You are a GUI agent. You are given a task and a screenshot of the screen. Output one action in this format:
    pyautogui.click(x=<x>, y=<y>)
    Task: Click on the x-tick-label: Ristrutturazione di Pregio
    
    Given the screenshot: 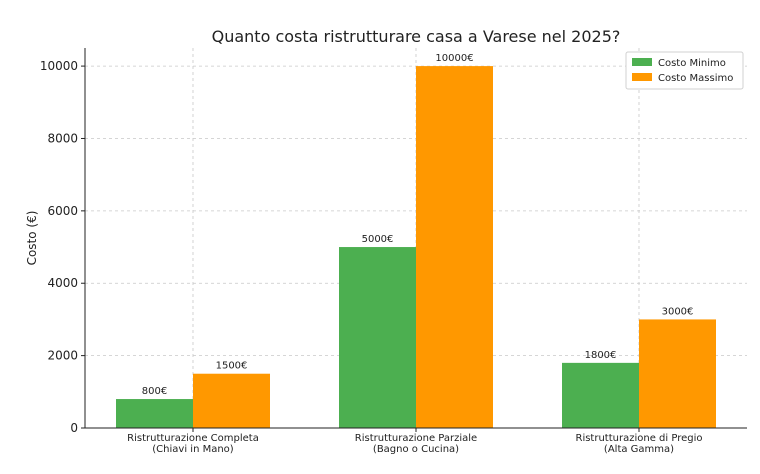 What is the action you would take?
    pyautogui.click(x=639, y=438)
    